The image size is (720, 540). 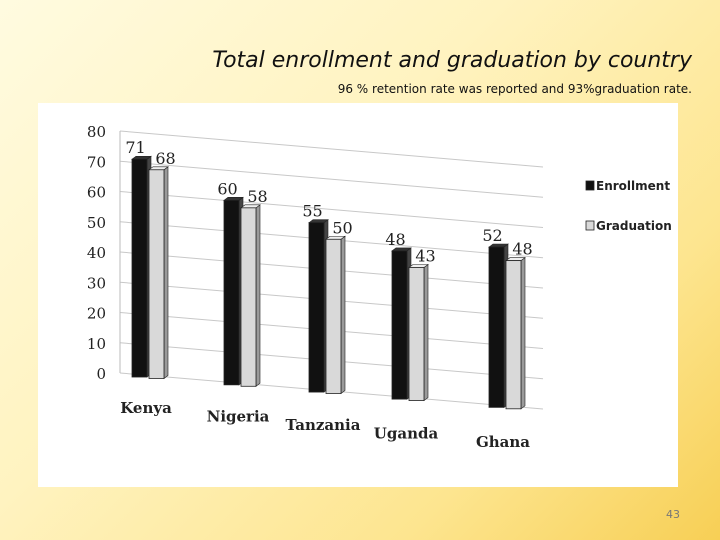 I want to click on x-tick-label: Tanzania, so click(x=323, y=425).